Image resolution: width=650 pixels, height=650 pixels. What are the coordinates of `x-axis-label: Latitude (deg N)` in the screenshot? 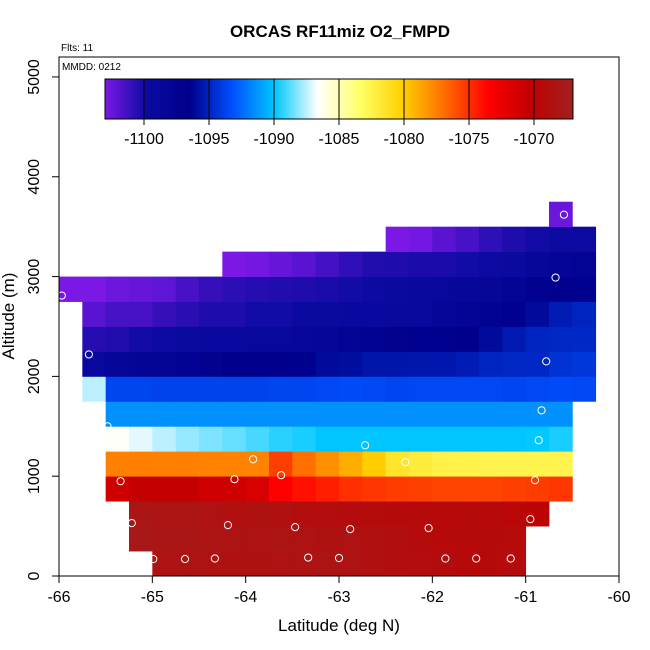 It's located at (339, 625).